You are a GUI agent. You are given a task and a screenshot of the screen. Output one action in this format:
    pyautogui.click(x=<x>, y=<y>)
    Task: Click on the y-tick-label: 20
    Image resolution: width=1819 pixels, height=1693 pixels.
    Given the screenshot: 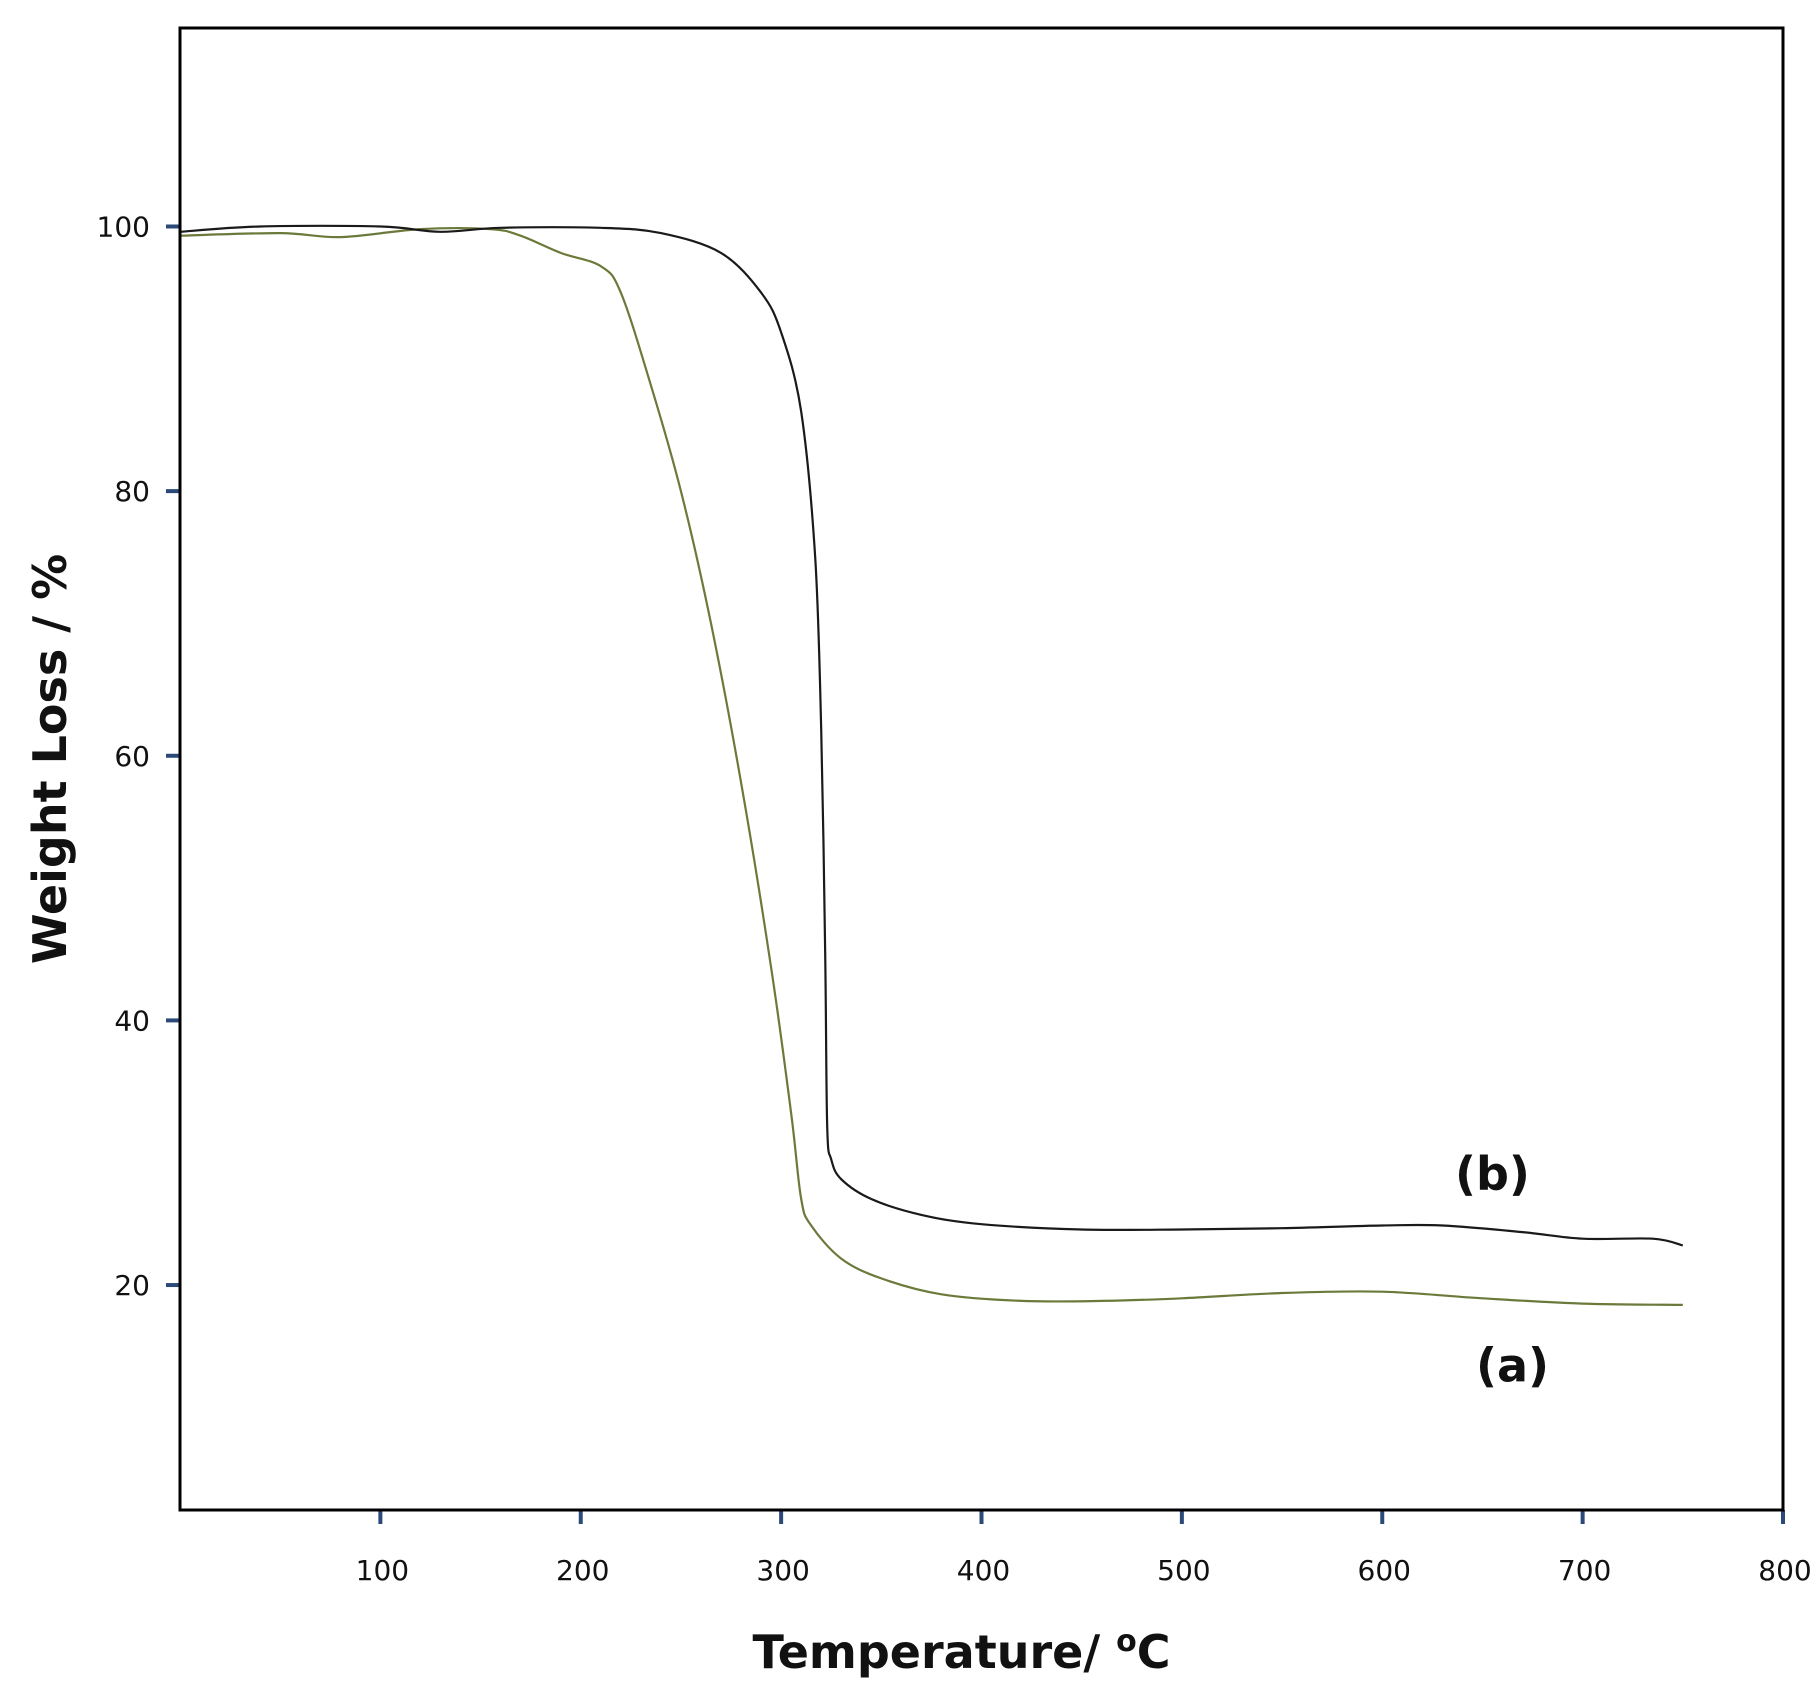 What is the action you would take?
    pyautogui.click(x=132, y=1285)
    